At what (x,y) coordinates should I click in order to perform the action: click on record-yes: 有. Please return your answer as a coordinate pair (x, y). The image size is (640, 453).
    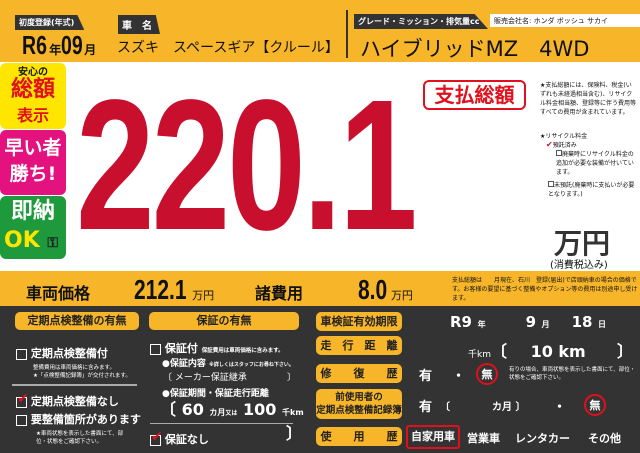
    Looking at the image, I should click on (426, 407).